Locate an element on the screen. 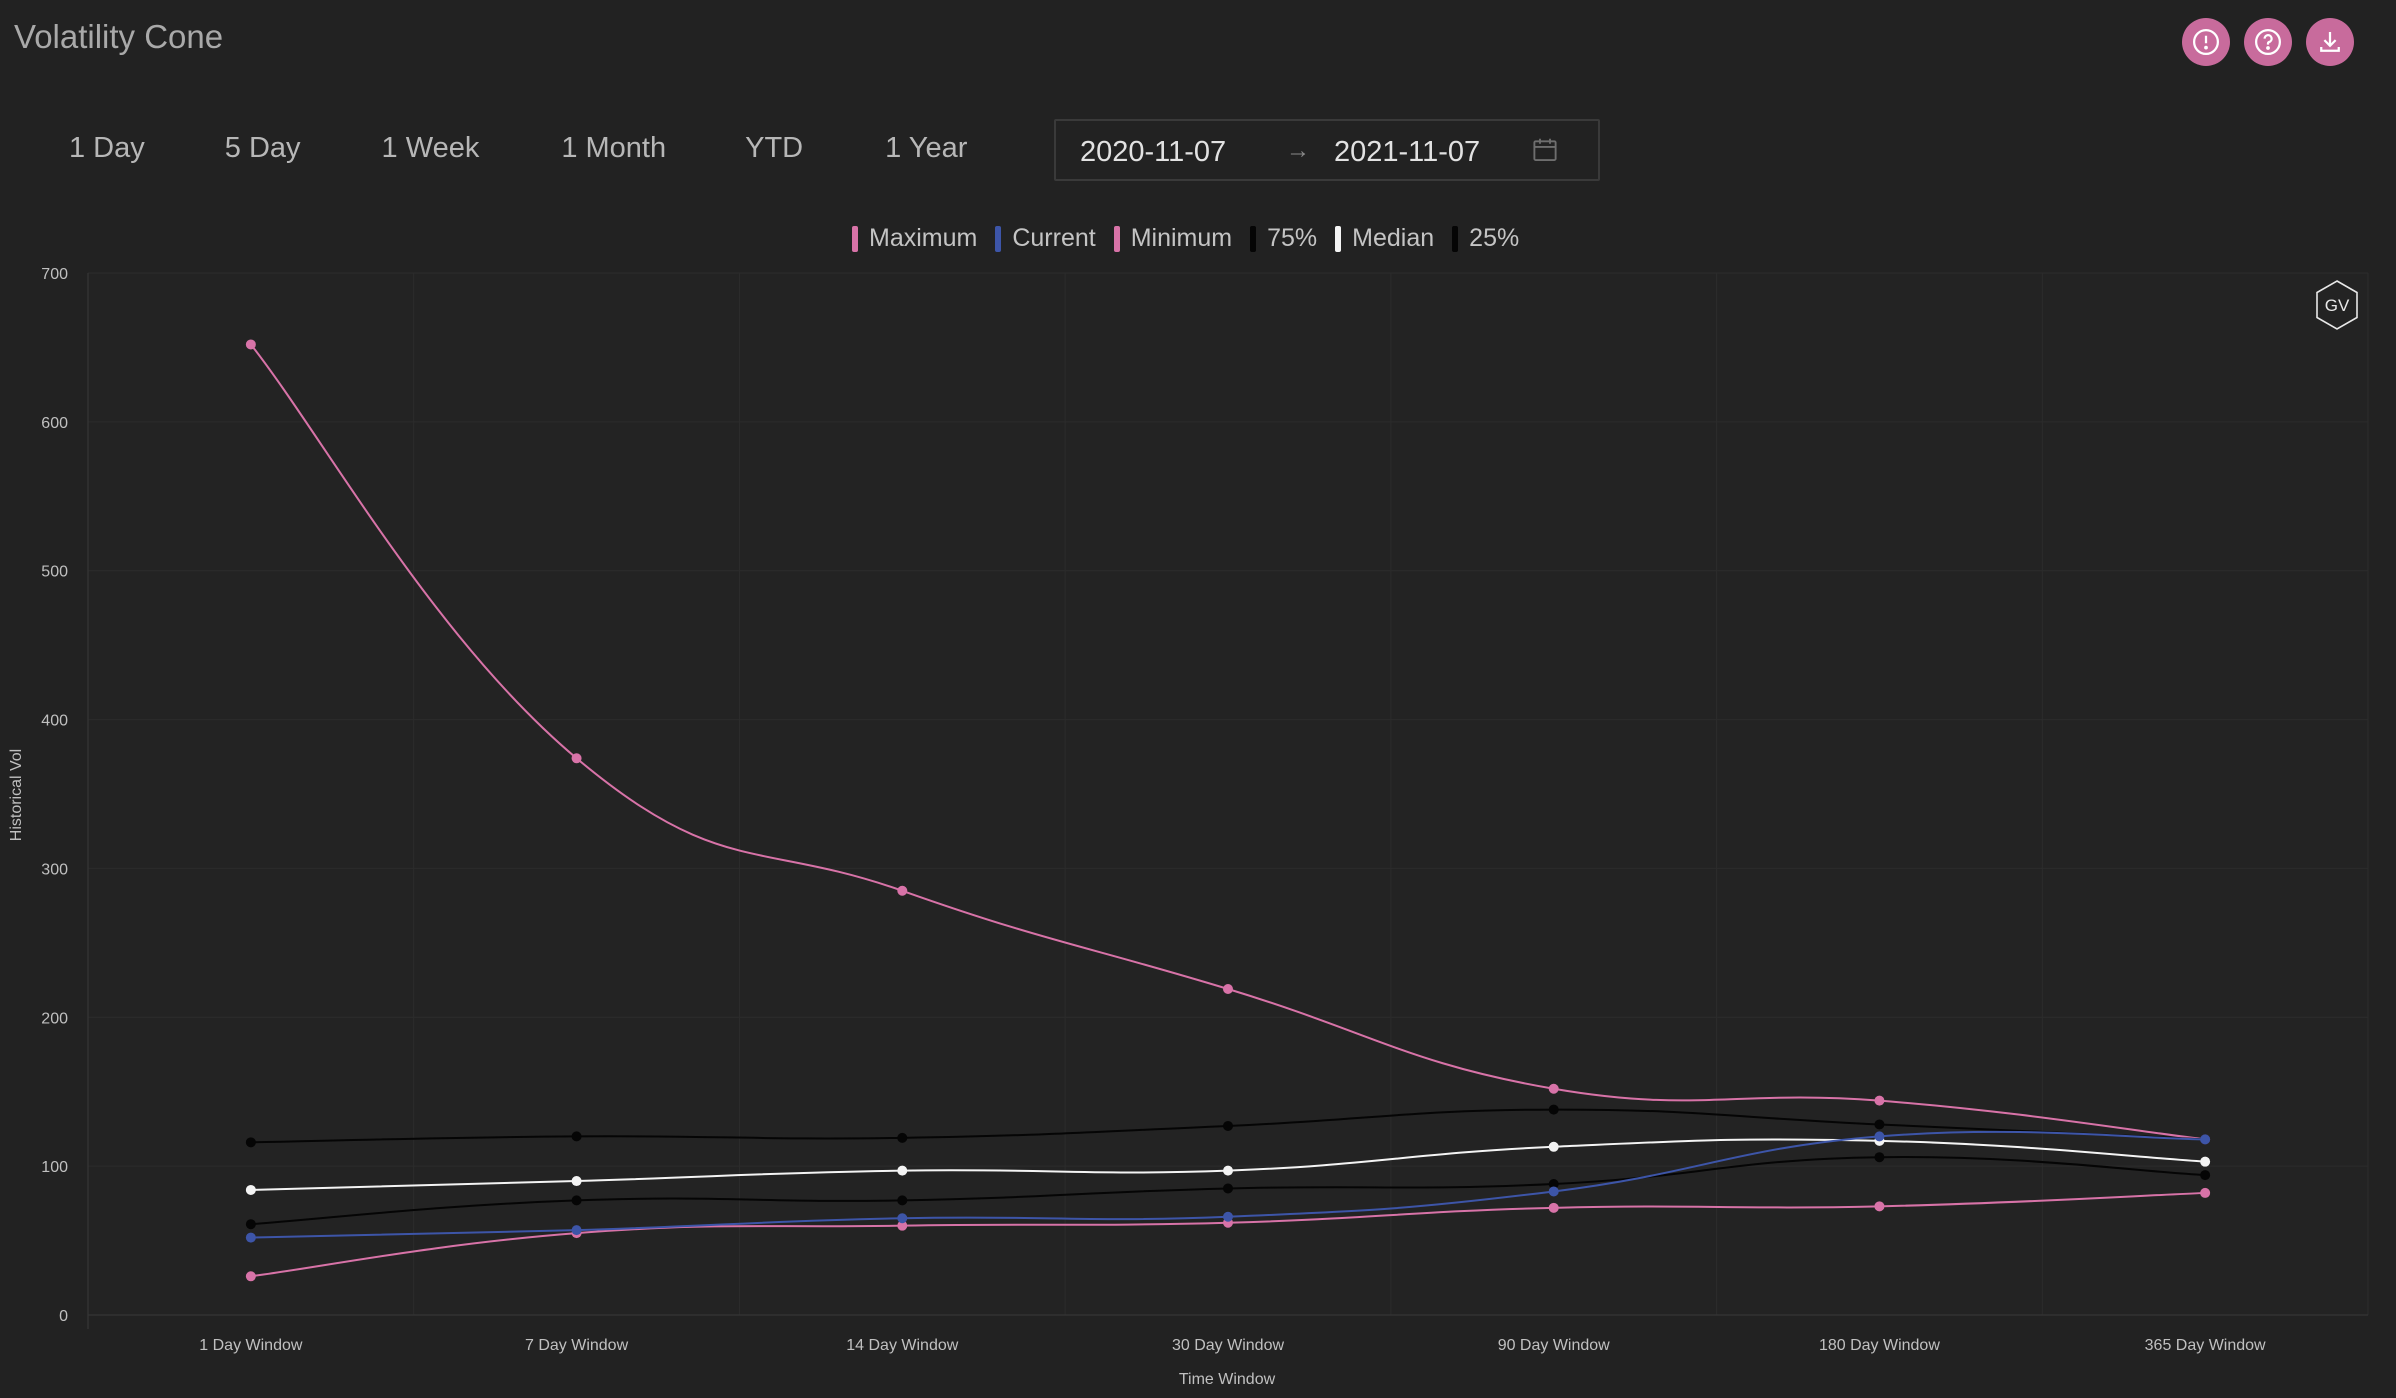 This screenshot has width=2396, height=1398. x-tick-label: 14 Day Window is located at coordinates (902, 1345).